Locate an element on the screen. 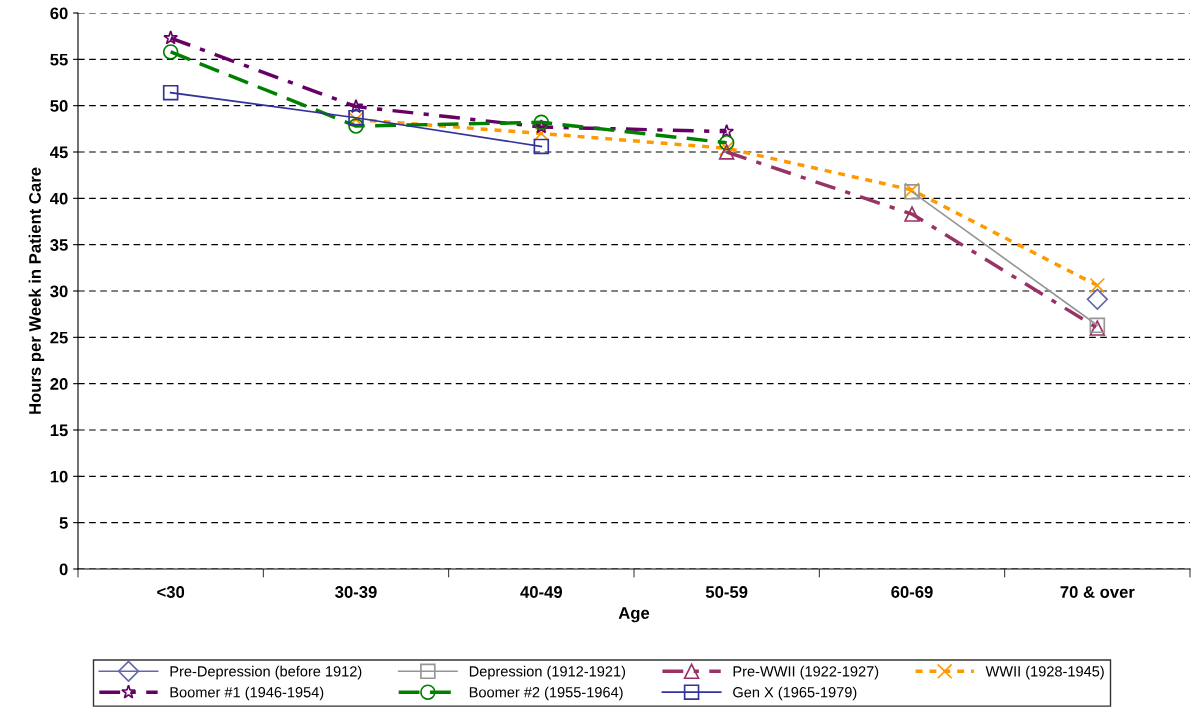 The height and width of the screenshot is (717, 1204). x-tick-label: 30-39 is located at coordinates (356, 592).